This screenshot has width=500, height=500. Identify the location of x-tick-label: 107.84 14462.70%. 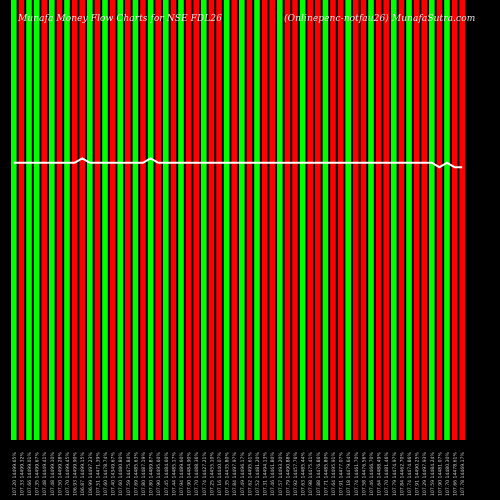
(402, 474).